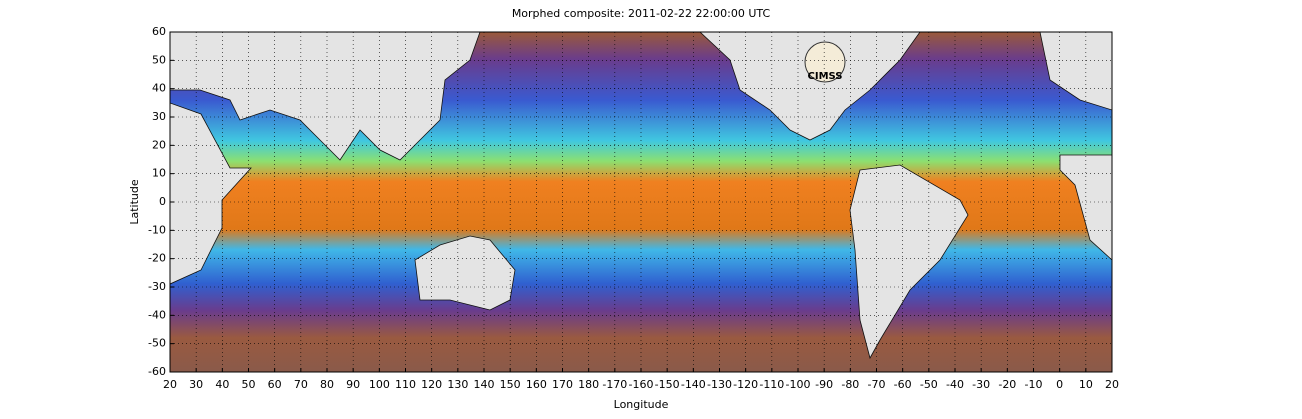 The width and height of the screenshot is (1302, 419). What do you see at coordinates (157, 286) in the screenshot?
I see `y-tick-label: -30` at bounding box center [157, 286].